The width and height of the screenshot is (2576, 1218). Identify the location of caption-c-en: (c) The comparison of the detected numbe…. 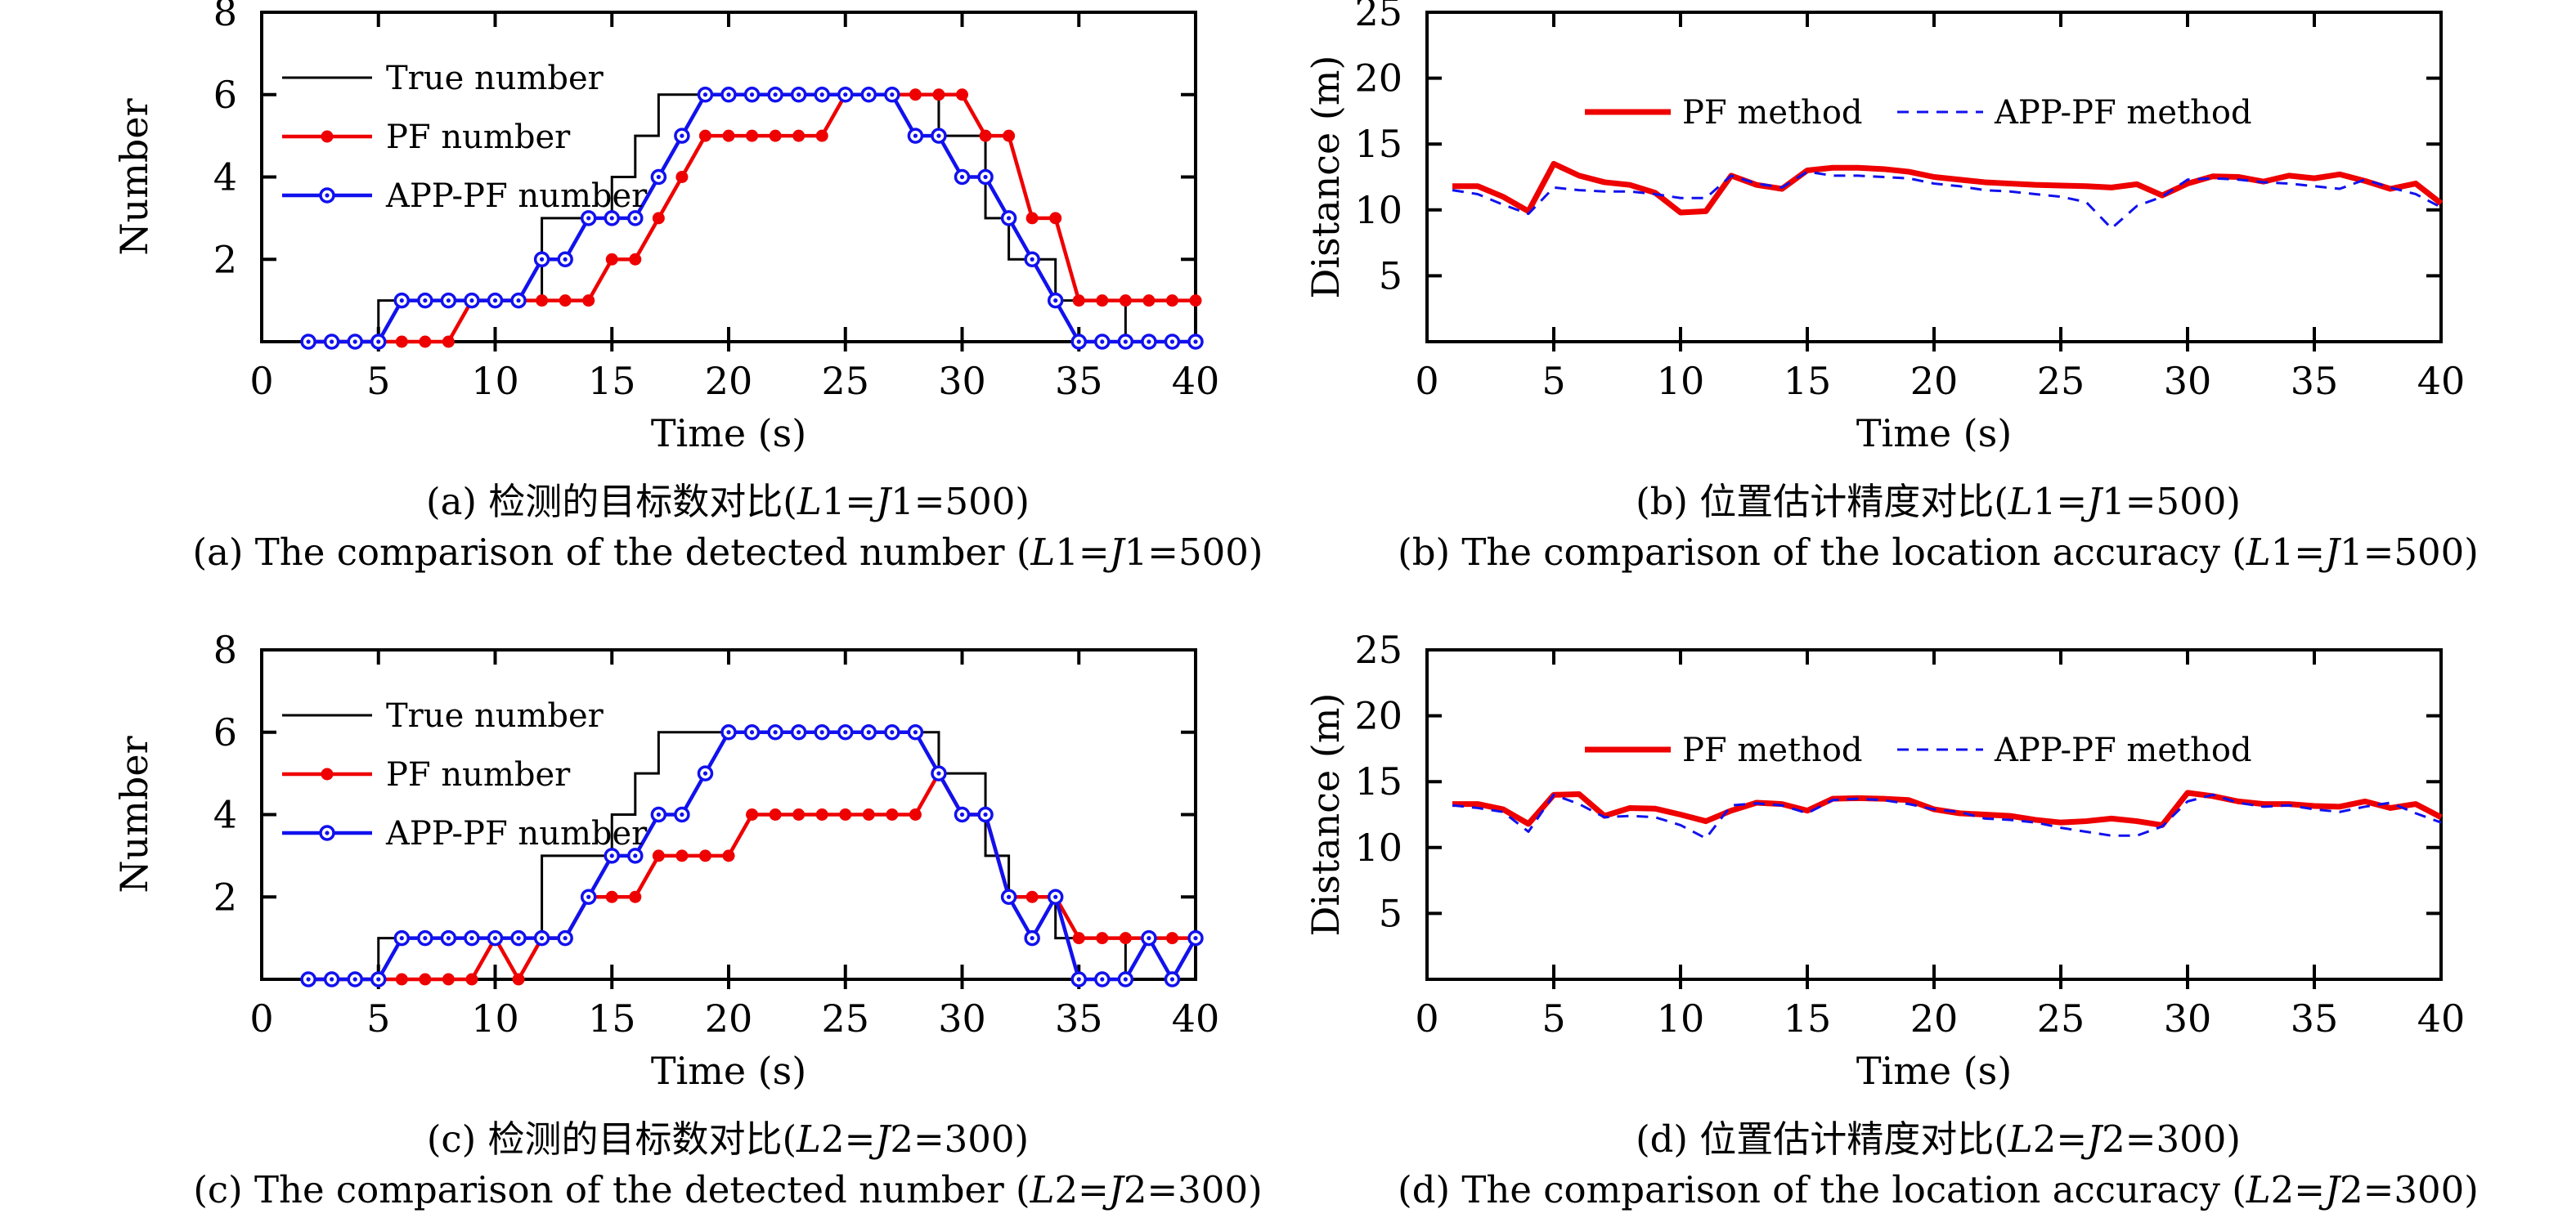
(728, 1189).